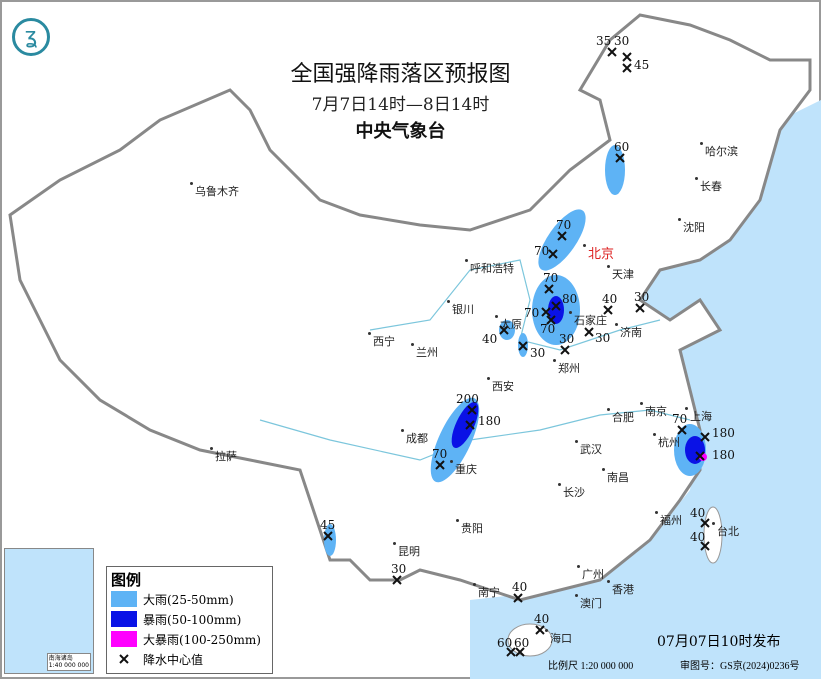 Image resolution: width=821 pixels, height=679 pixels. Describe the element at coordinates (698, 415) in the screenshot. I see `city-label: 上海` at that location.